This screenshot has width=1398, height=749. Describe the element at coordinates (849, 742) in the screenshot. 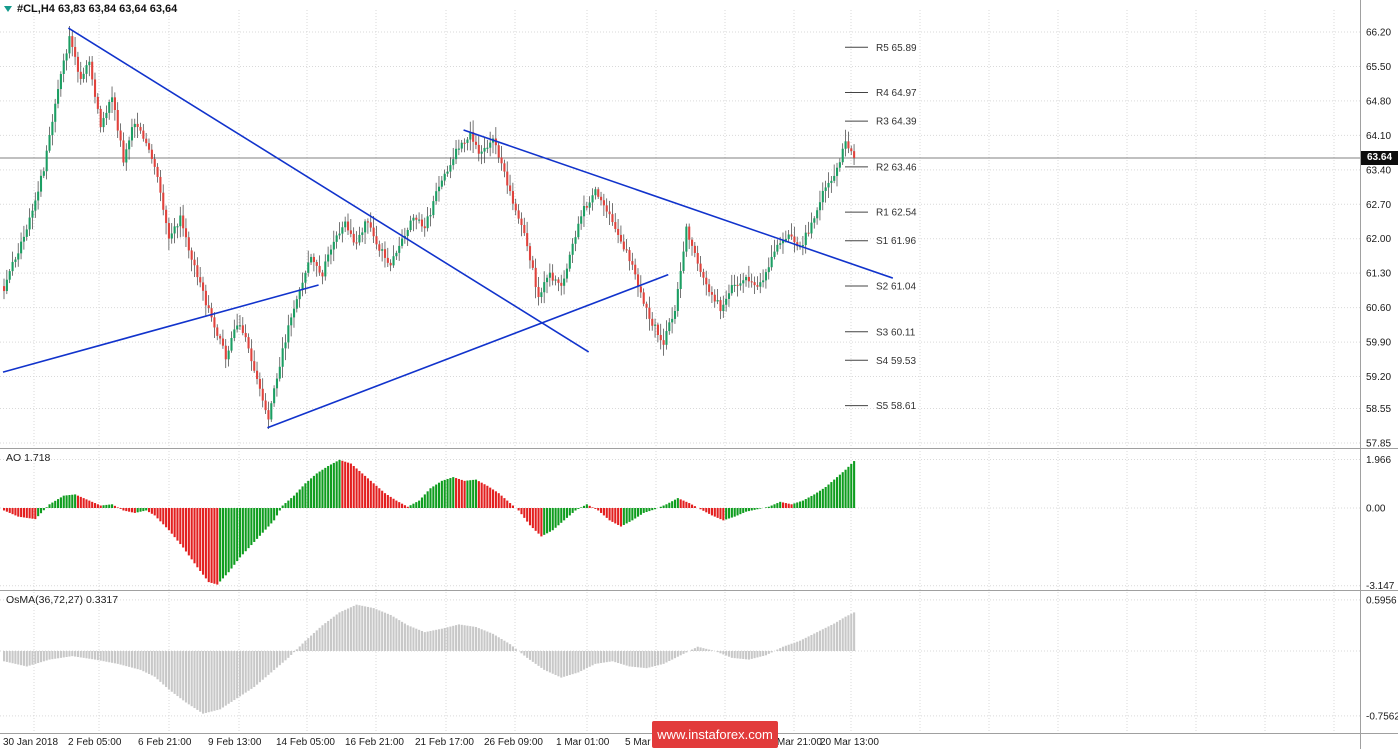

I see `svg-text: 20 Mar 13:00` at that location.